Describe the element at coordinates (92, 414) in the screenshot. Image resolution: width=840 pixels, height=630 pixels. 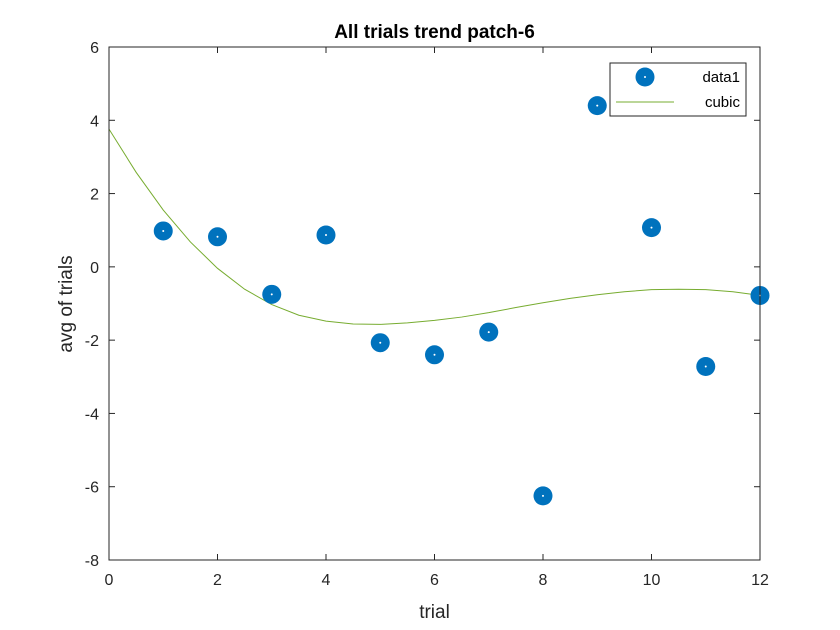
I see `y-tick-label: -4` at that location.